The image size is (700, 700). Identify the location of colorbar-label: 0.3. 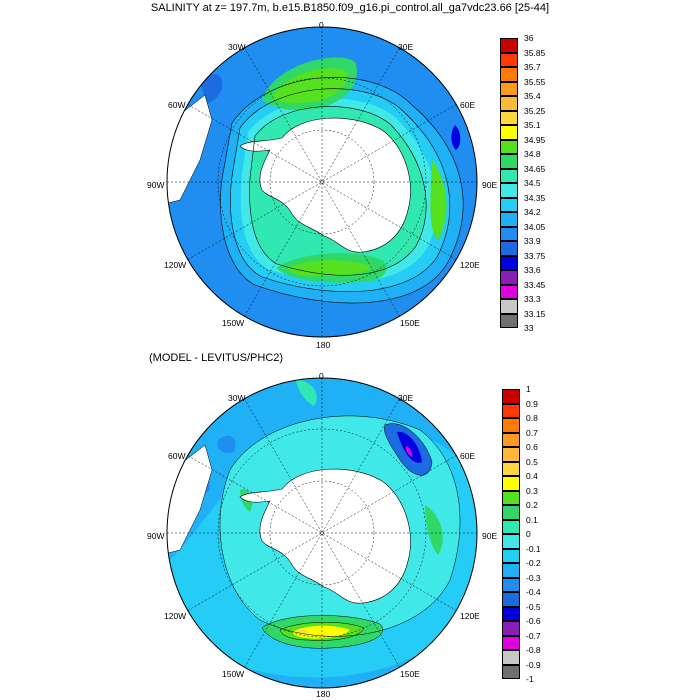
(532, 490).